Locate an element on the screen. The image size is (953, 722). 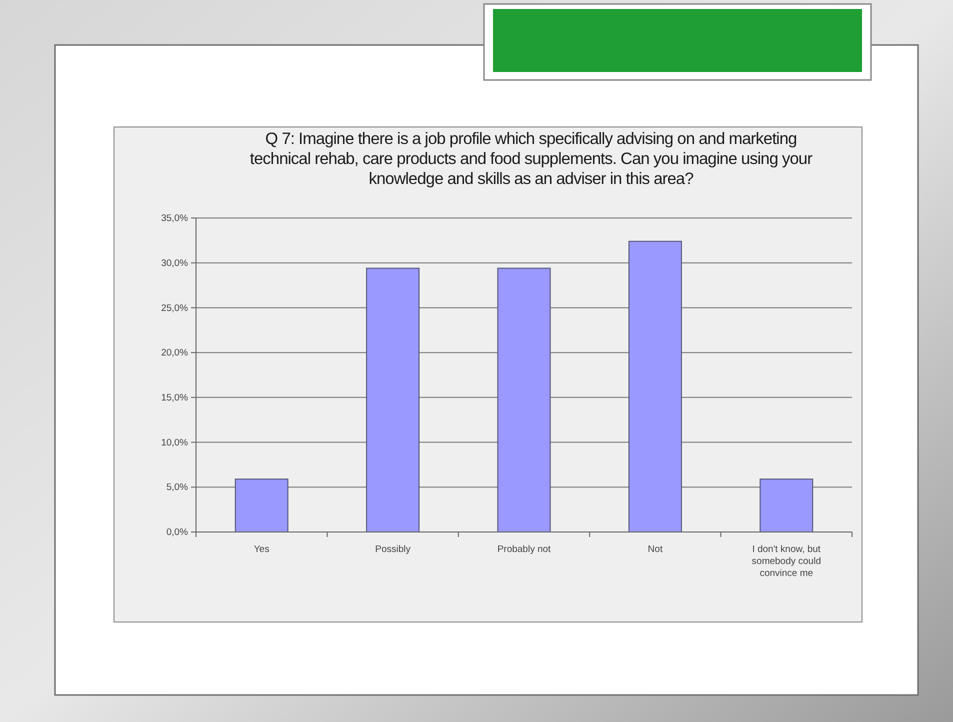
x-tick-label: Probably not is located at coordinates (524, 549).